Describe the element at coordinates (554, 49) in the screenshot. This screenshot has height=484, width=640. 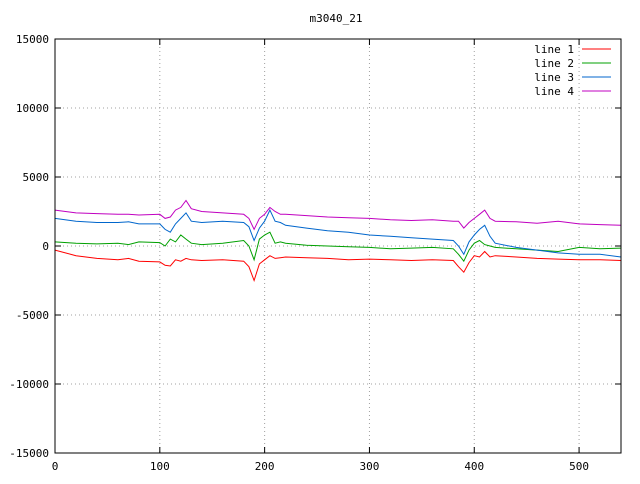
I see `legend-label-1: line 1` at that location.